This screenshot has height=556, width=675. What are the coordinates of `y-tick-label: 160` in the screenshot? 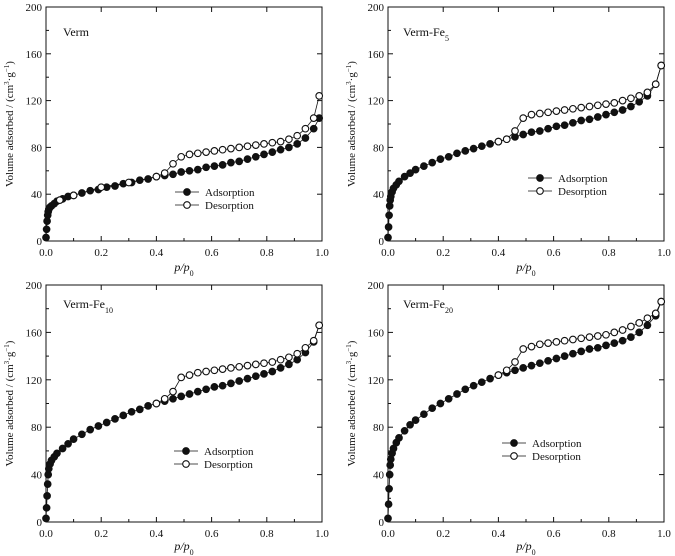 It's located at (34, 333).